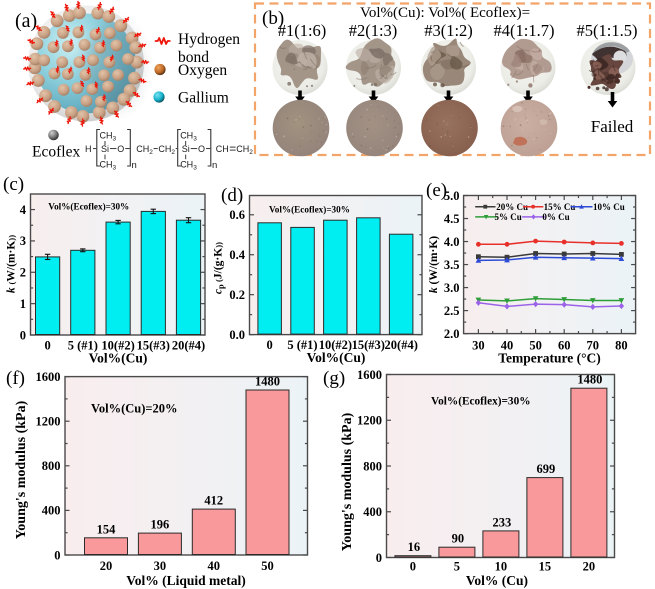 The image size is (655, 589). I want to click on svg-text: CH, so click(222, 149).